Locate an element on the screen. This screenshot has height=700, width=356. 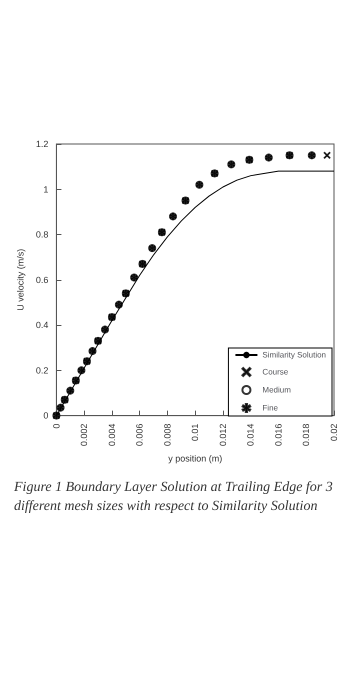
x-tick-label: 0.018 is located at coordinates (306, 435).